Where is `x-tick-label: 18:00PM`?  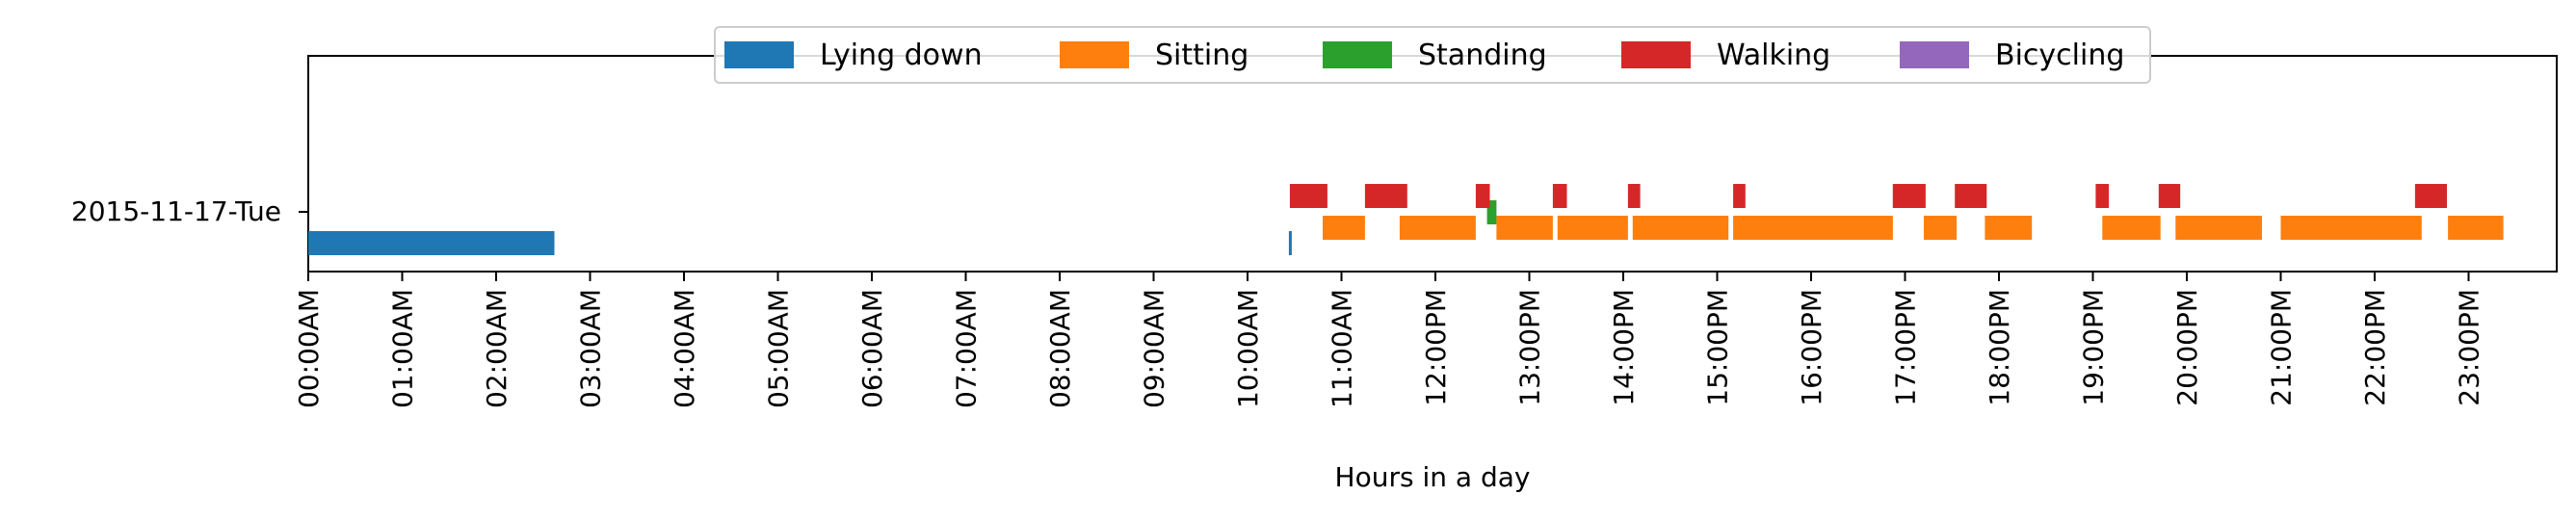
x-tick-label: 18:00PM is located at coordinates (2000, 347).